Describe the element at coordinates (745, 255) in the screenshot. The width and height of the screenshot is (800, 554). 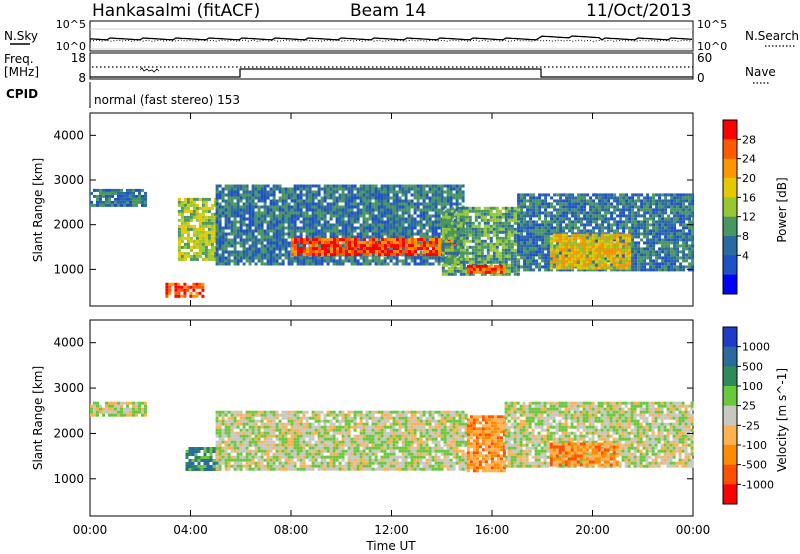
I see `power-colorbar-tick-label: 4` at that location.